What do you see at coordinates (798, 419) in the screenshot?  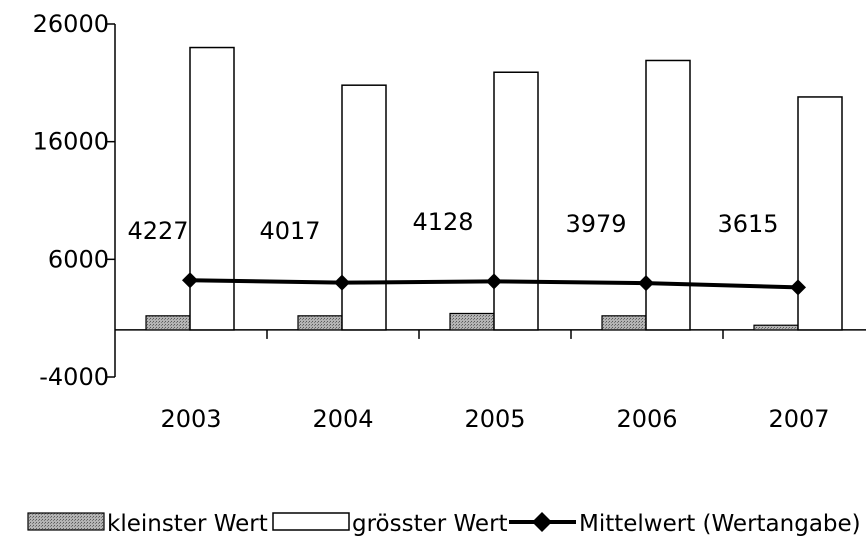 I see `x-tick-label-2007: 2007` at bounding box center [798, 419].